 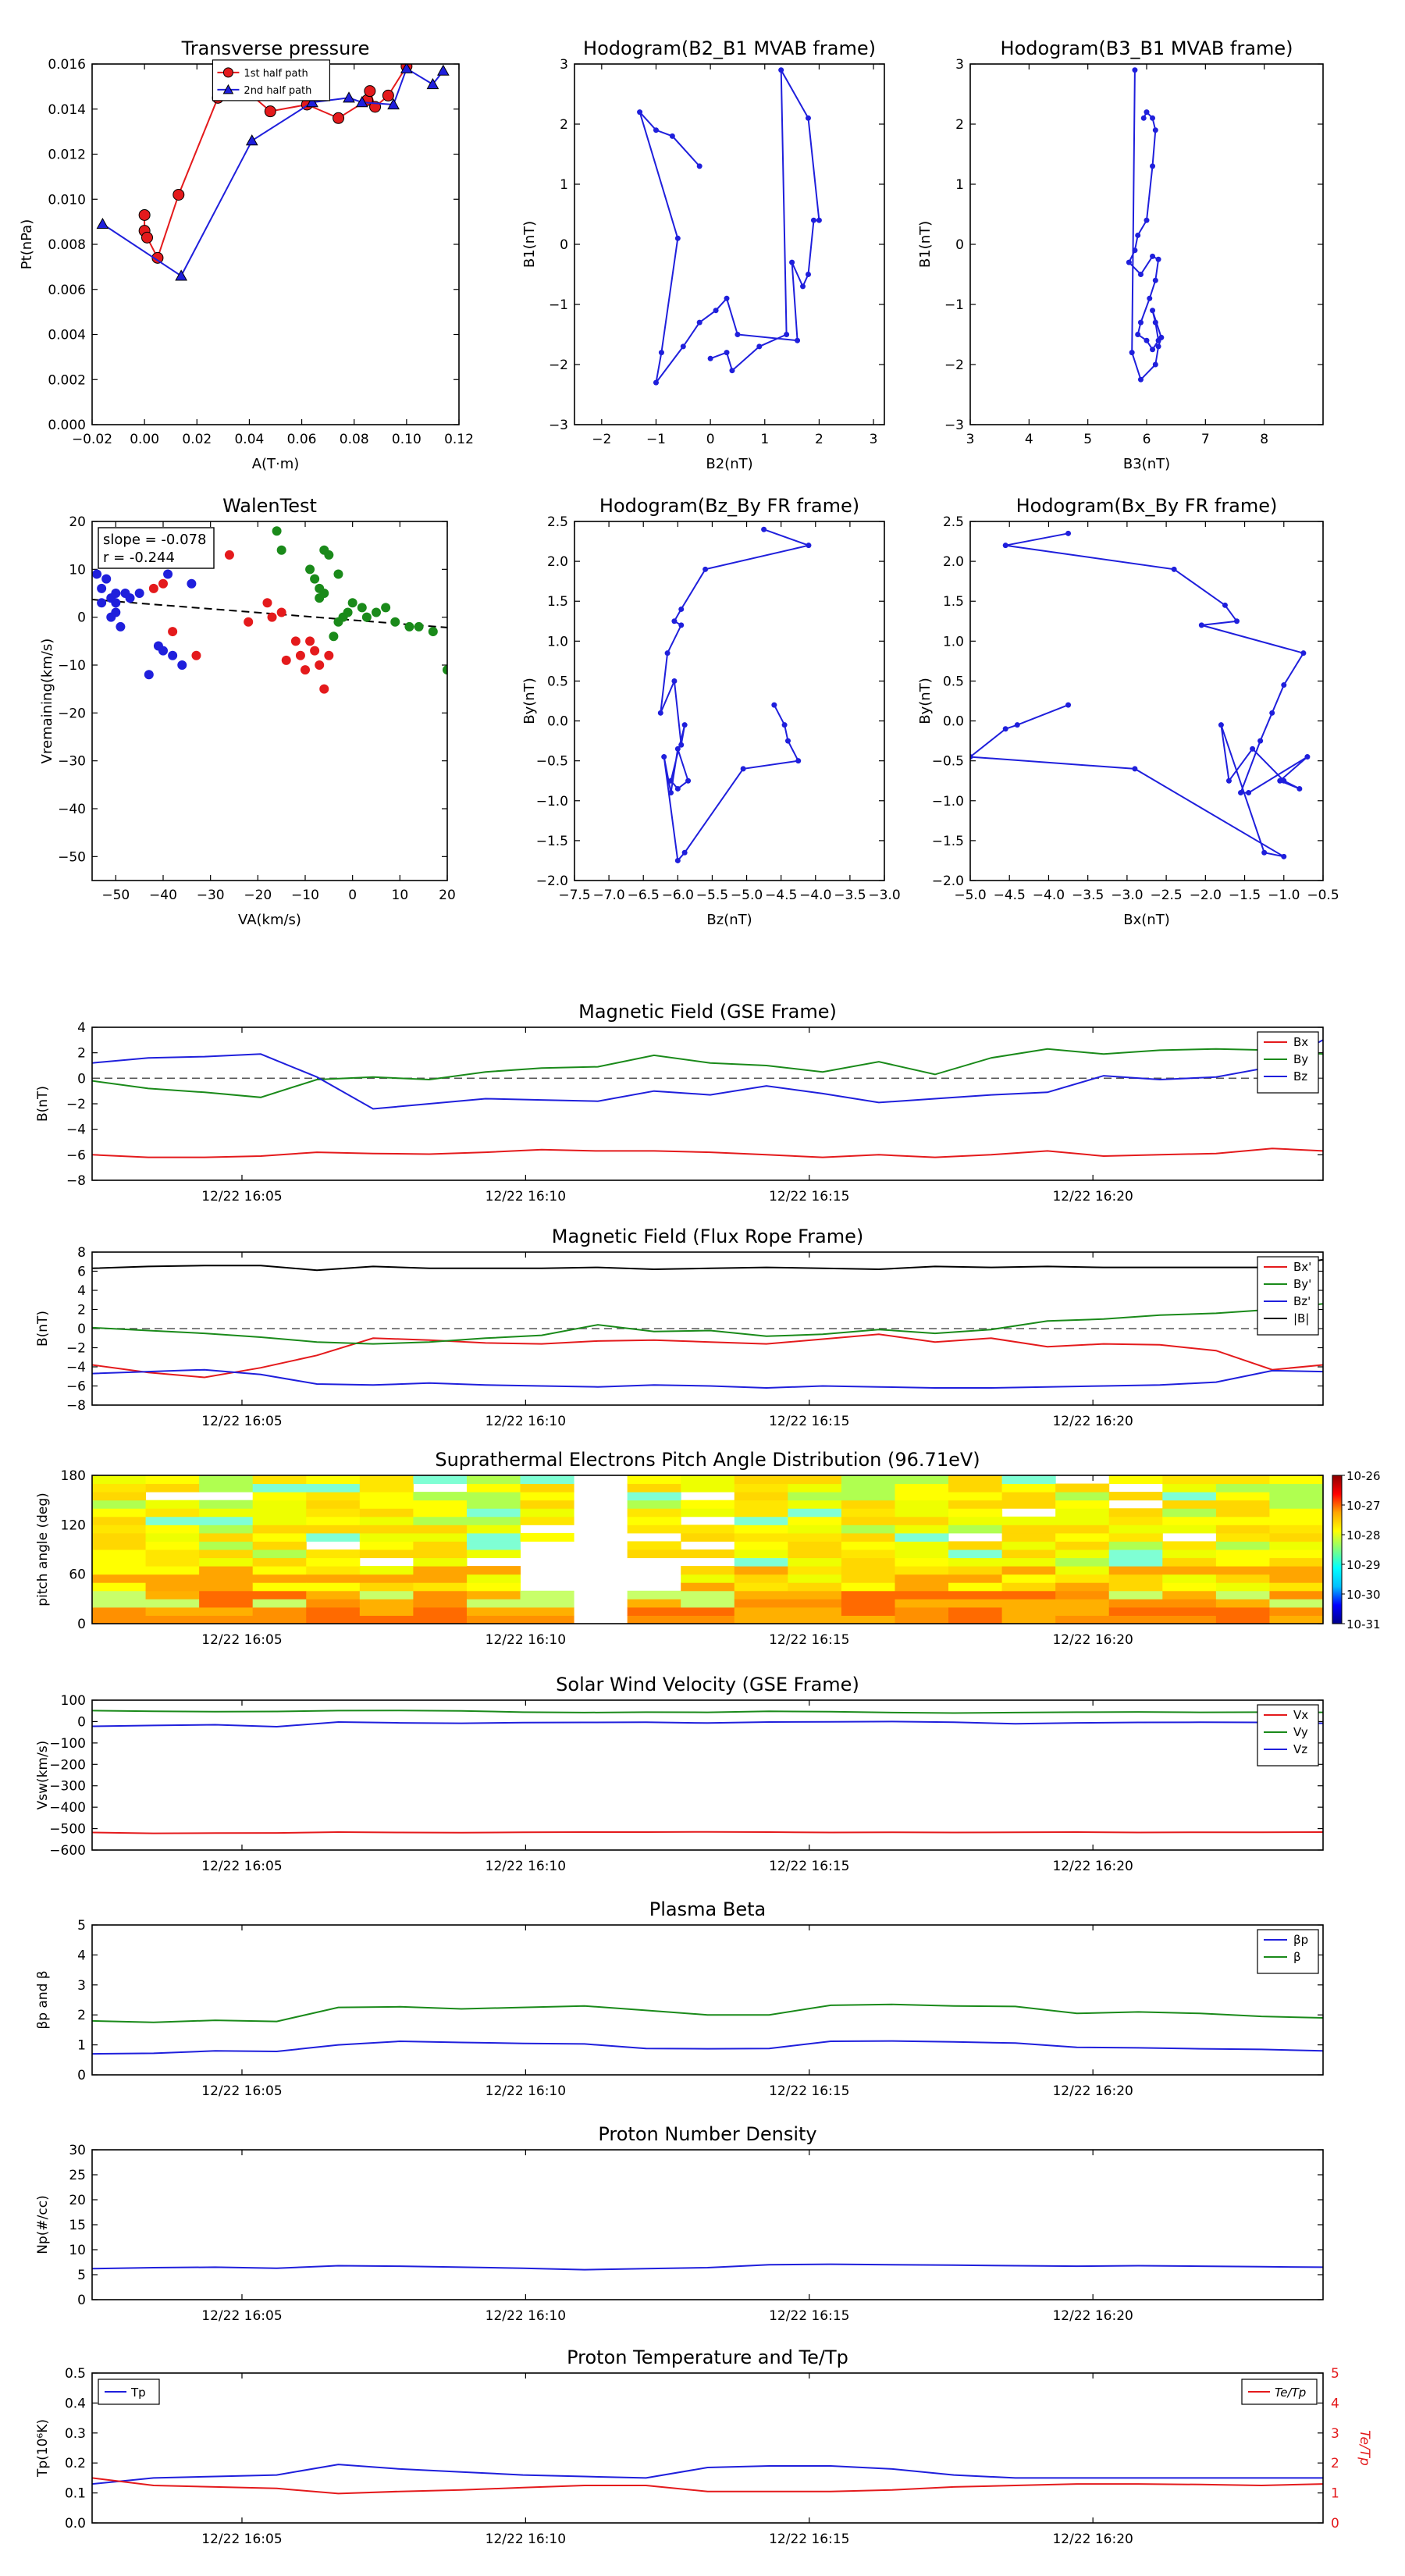 What do you see at coordinates (960, 185) in the screenshot?
I see `y-tick-label: 1` at bounding box center [960, 185].